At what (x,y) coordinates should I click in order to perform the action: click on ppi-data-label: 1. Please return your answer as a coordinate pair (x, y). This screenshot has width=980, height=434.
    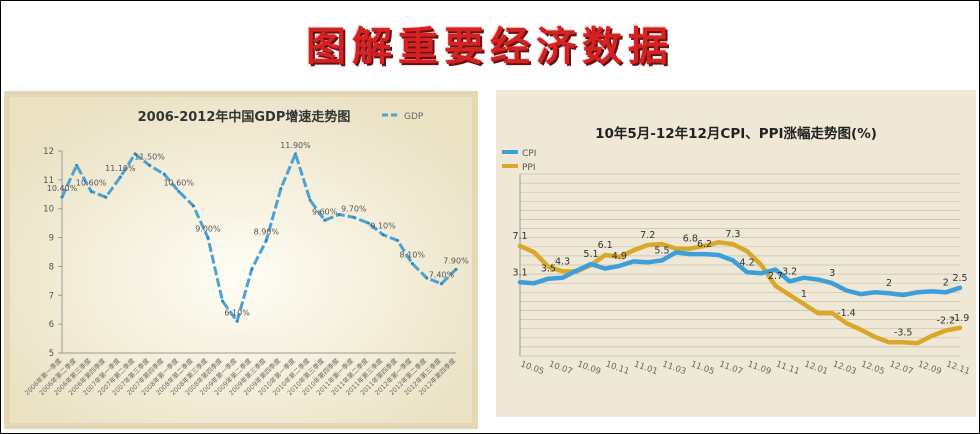
    Looking at the image, I should click on (804, 294).